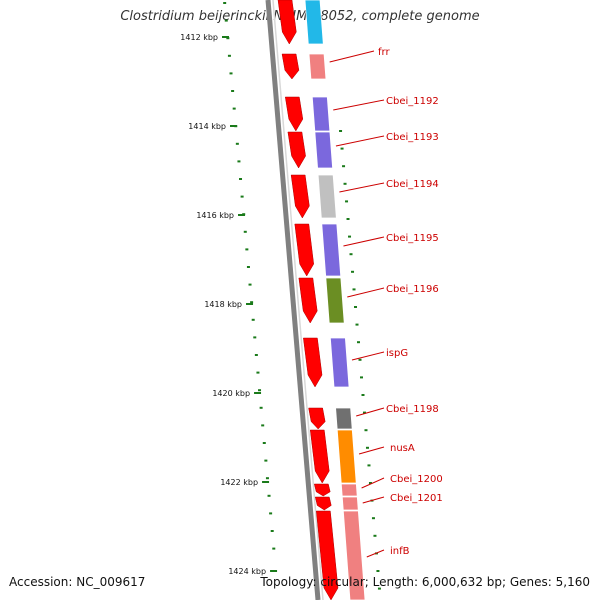 The image size is (600, 600). Describe the element at coordinates (416, 498) in the screenshot. I see `gene-label: Cbei_1201` at that location.